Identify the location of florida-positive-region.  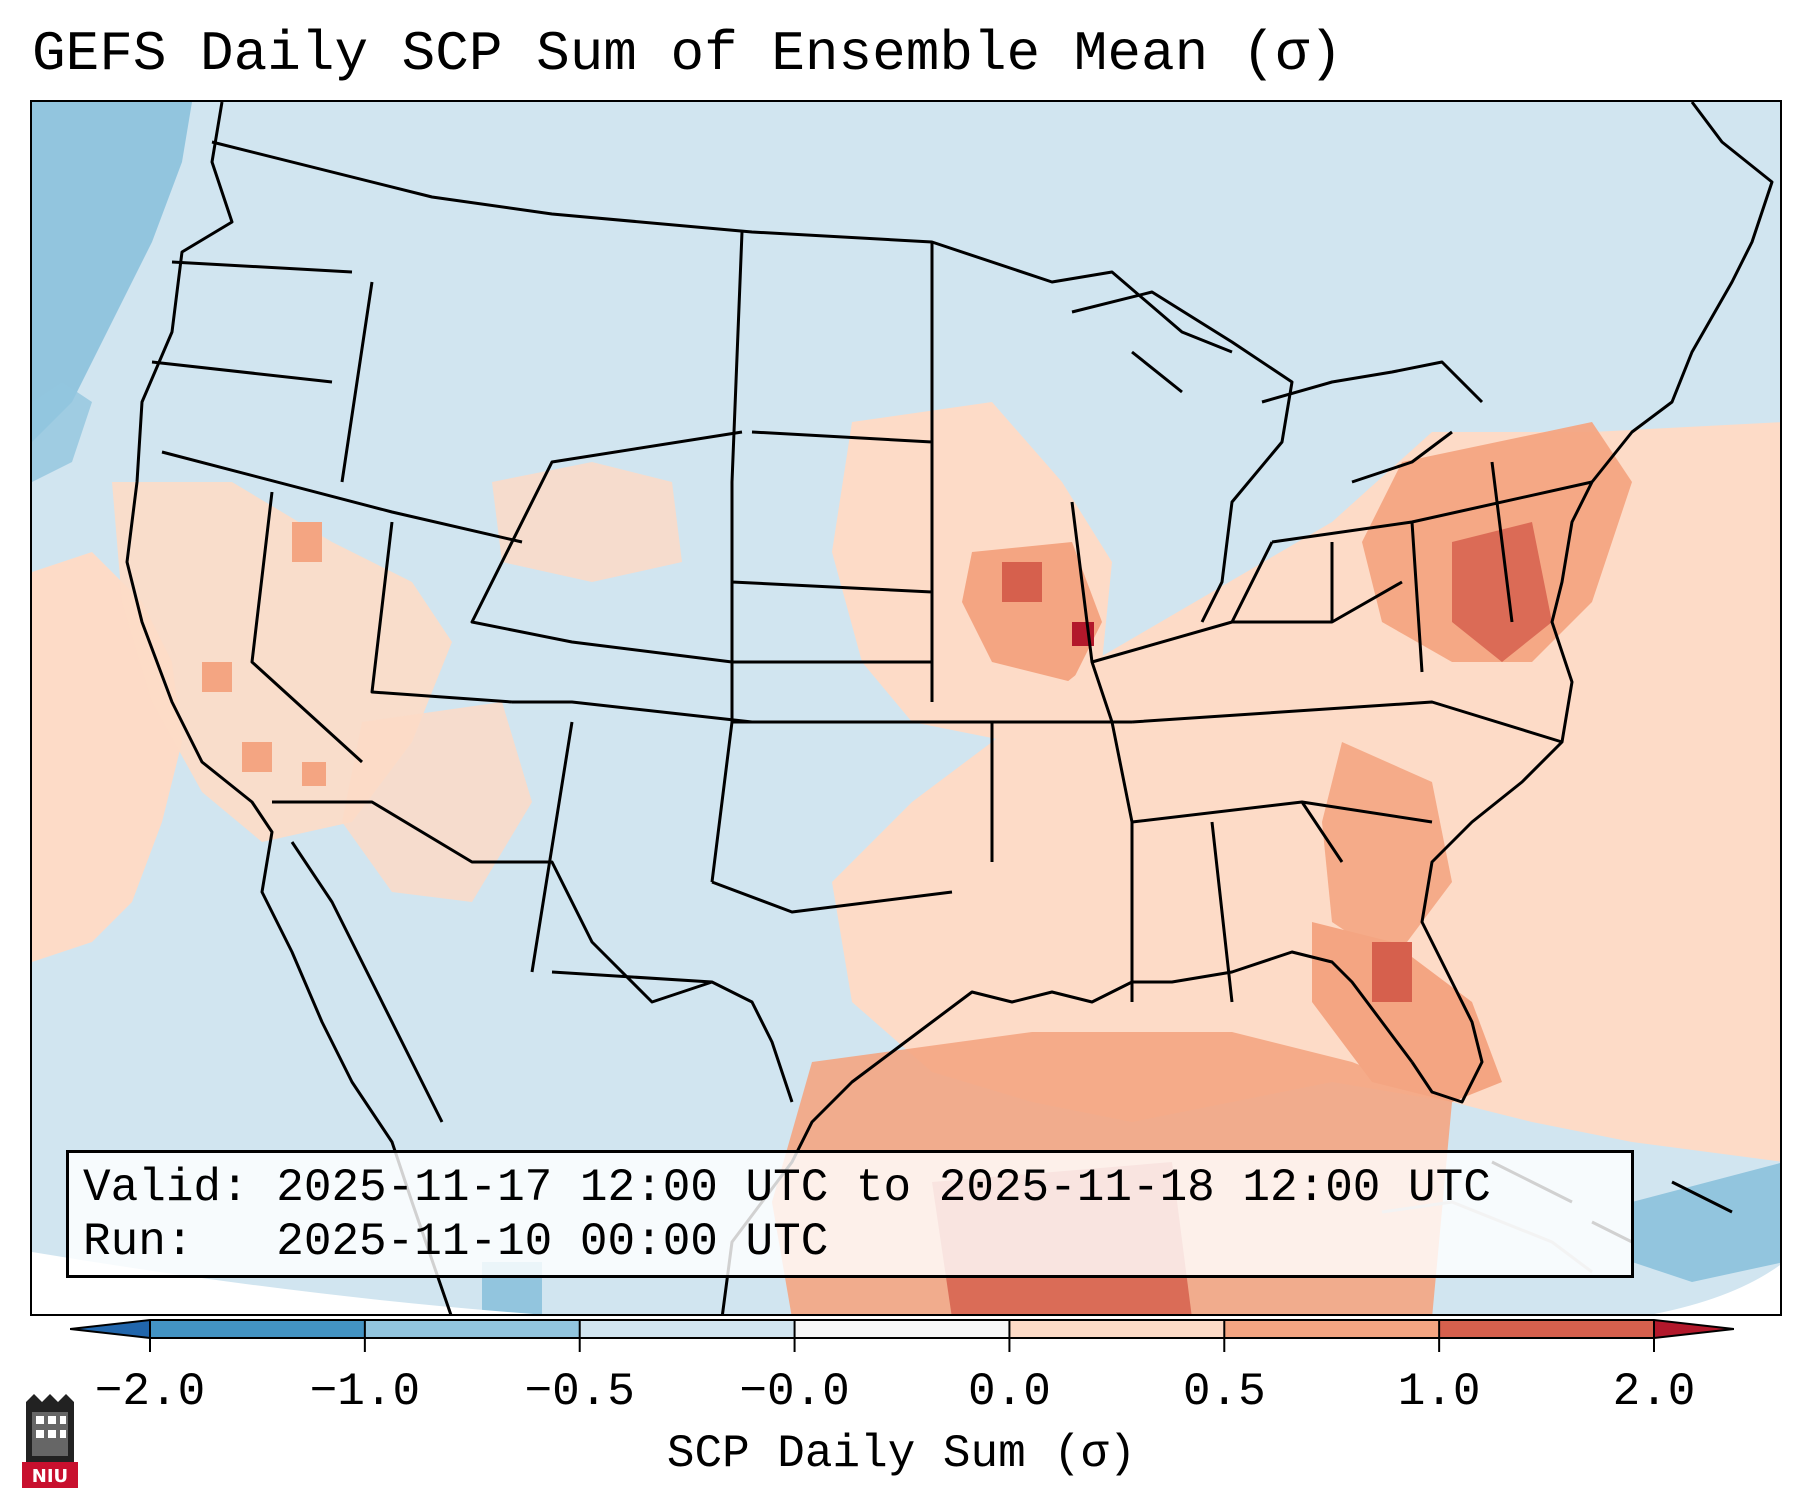
(1407, 1012).